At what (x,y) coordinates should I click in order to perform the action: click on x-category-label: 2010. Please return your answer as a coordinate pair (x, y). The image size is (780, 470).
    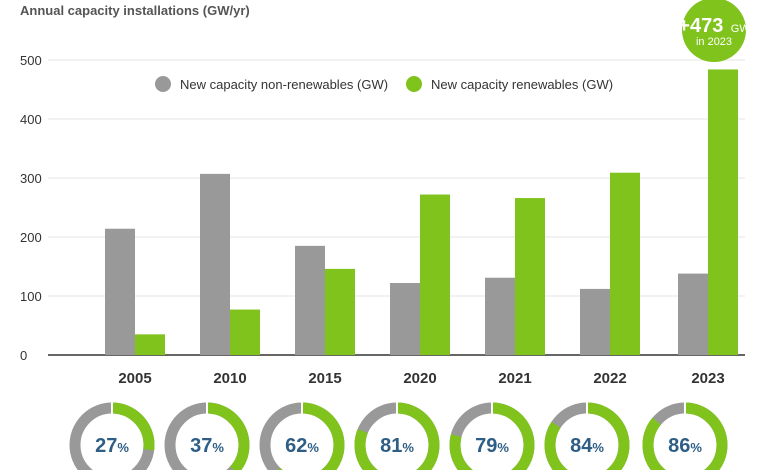
    Looking at the image, I should click on (229, 378).